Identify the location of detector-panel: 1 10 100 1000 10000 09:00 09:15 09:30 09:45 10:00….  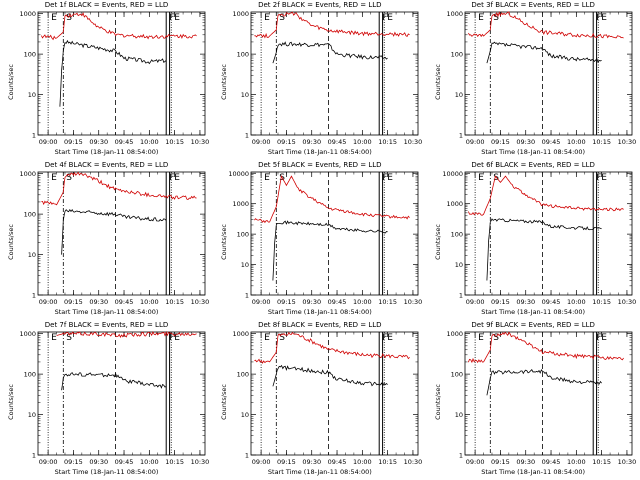
(319, 240).